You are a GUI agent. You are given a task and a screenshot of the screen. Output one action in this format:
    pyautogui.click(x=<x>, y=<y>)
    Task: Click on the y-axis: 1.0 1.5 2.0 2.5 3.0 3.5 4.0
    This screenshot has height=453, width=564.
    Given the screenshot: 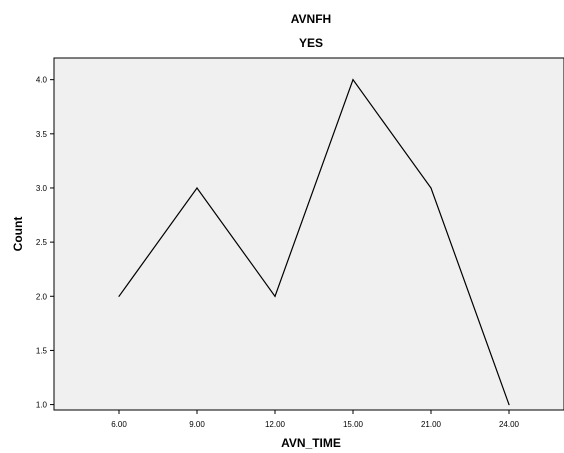 What is the action you would take?
    pyautogui.click(x=45, y=243)
    